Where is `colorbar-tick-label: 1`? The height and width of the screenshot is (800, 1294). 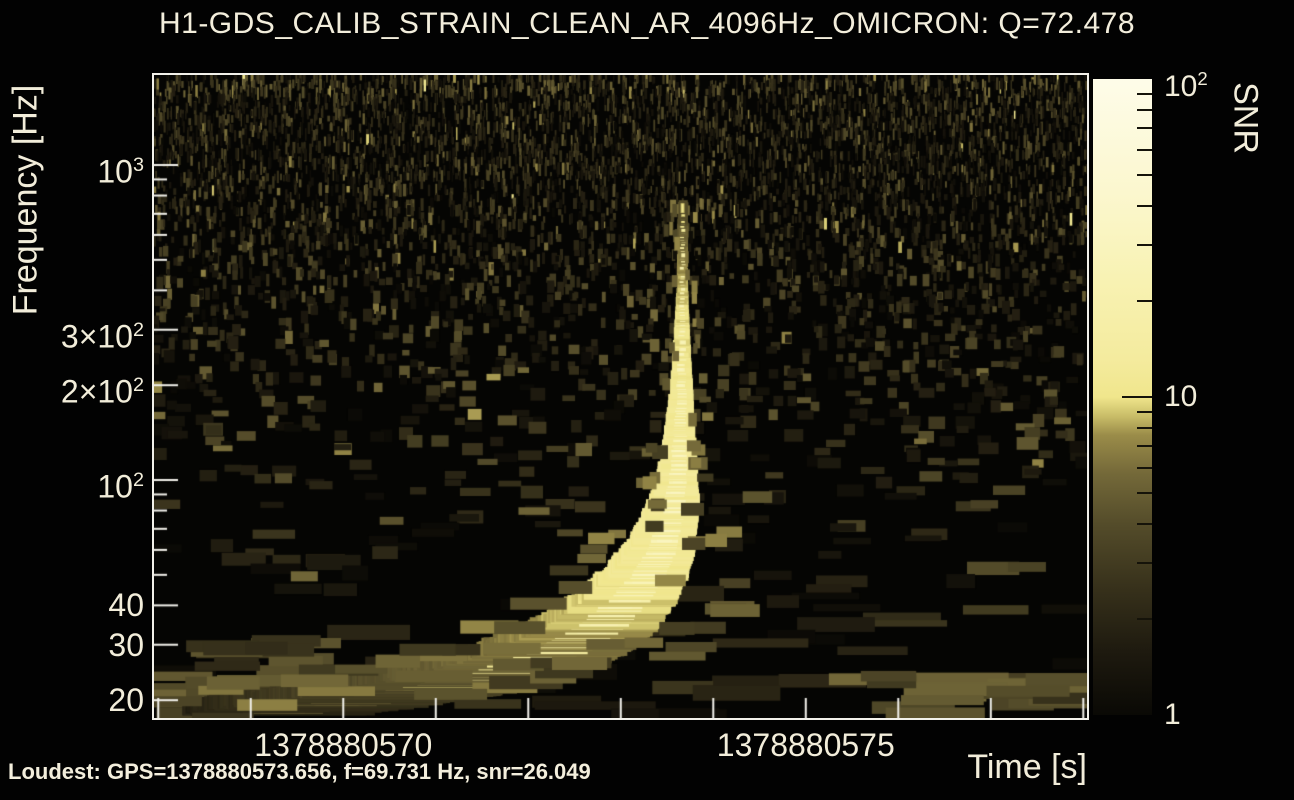
colorbar-tick-label: 1 is located at coordinates (1172, 714).